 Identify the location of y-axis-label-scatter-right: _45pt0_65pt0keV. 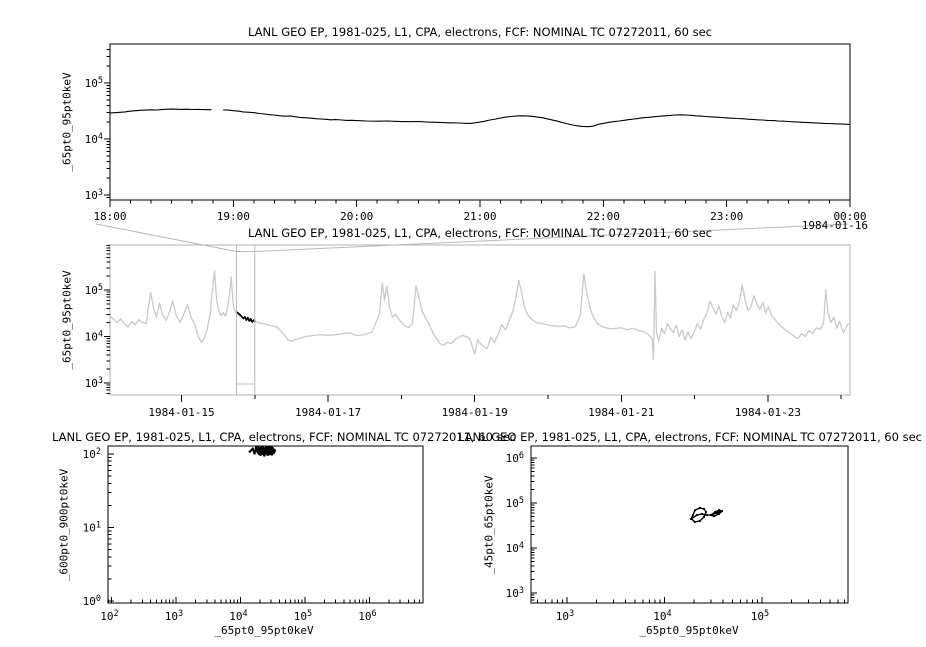
(489, 525).